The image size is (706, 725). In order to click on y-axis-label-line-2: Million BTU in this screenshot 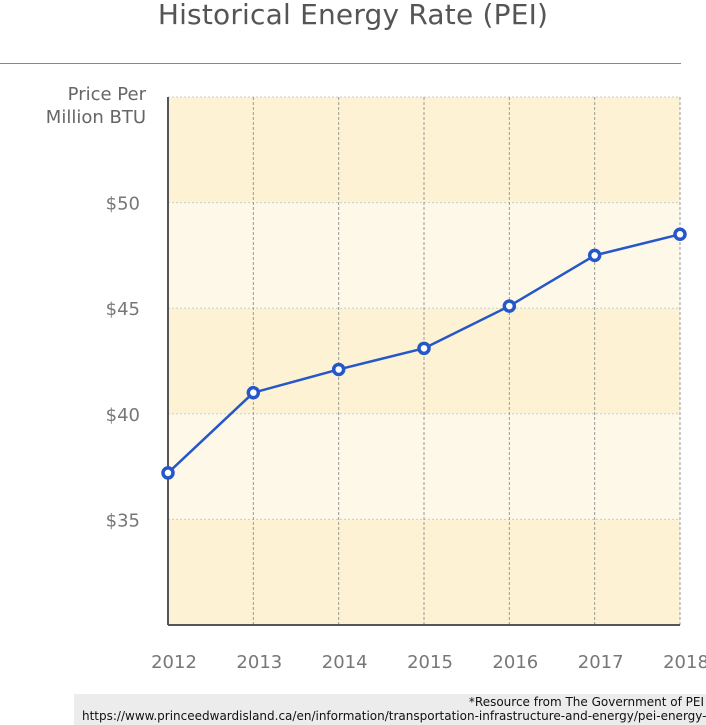, I will do `click(95, 117)`.